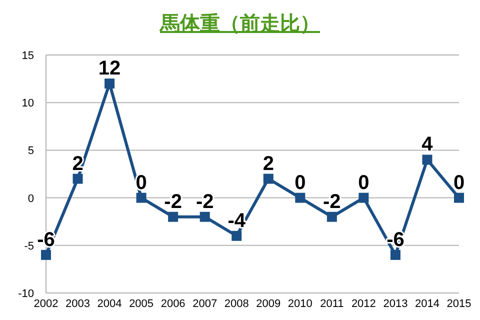 The height and width of the screenshot is (320, 480). What do you see at coordinates (109, 69) in the screenshot?
I see `data-label: 12` at bounding box center [109, 69].